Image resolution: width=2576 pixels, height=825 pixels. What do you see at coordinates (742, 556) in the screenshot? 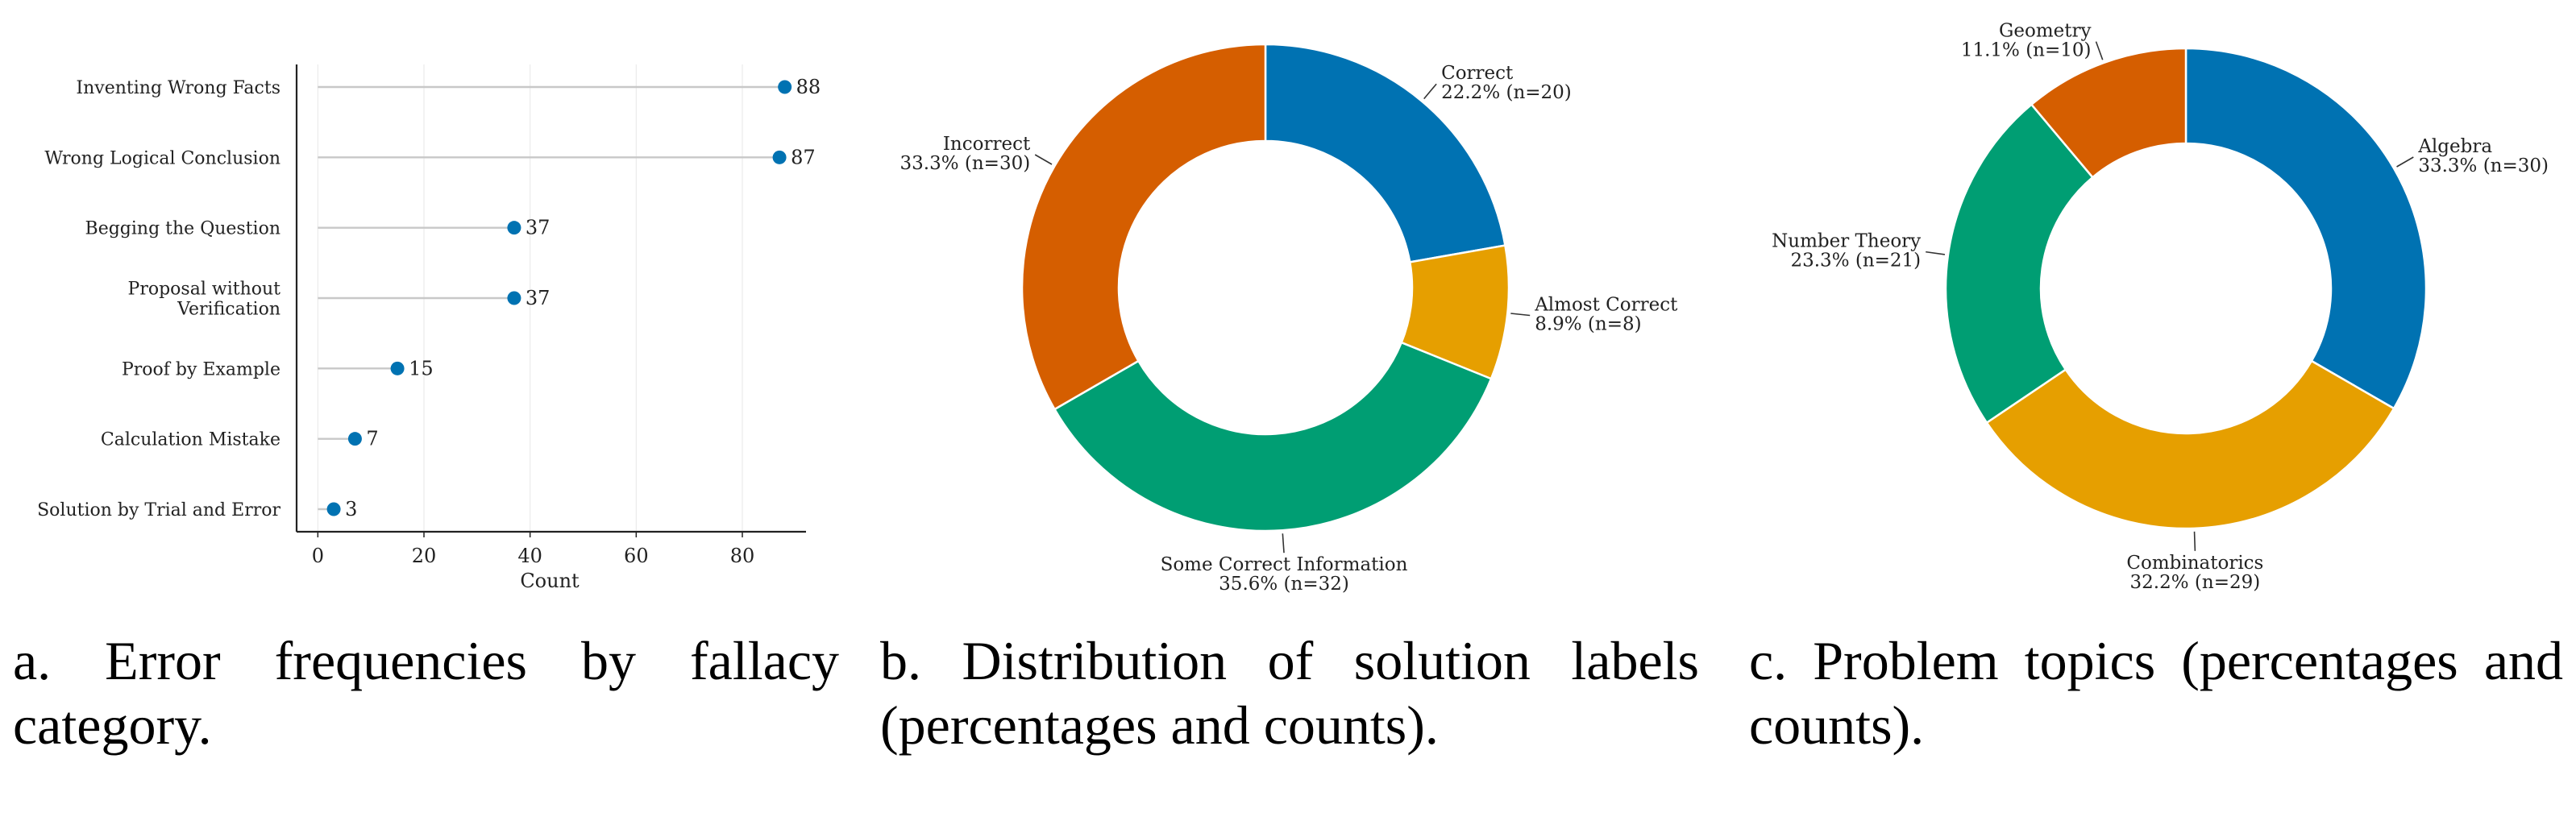
I see `x-tick-label-80: 80` at bounding box center [742, 556].